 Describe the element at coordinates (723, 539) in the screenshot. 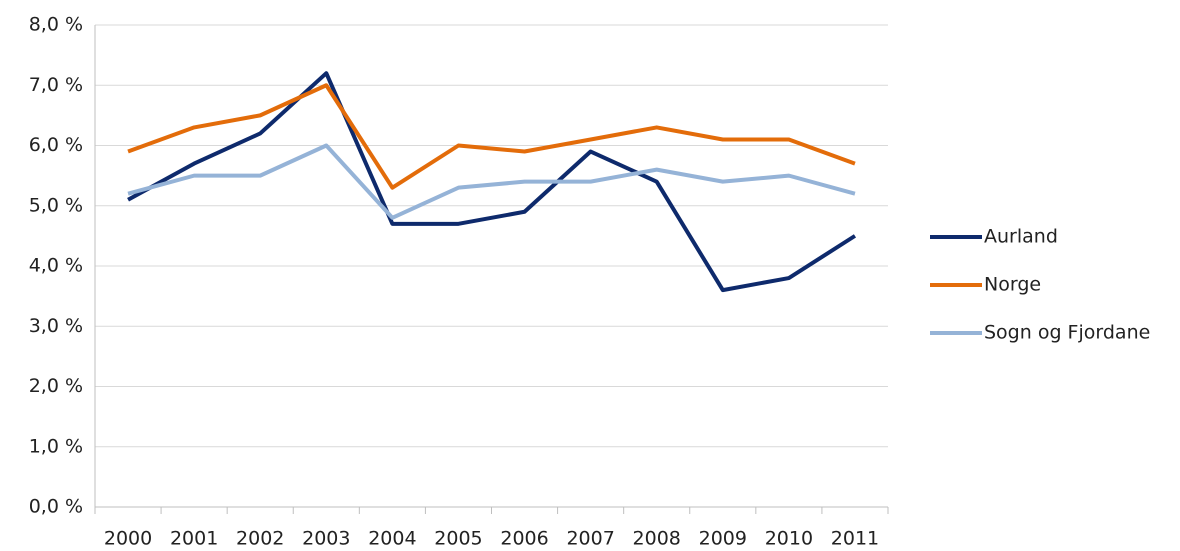

I see `x-tick-label: 2009` at that location.